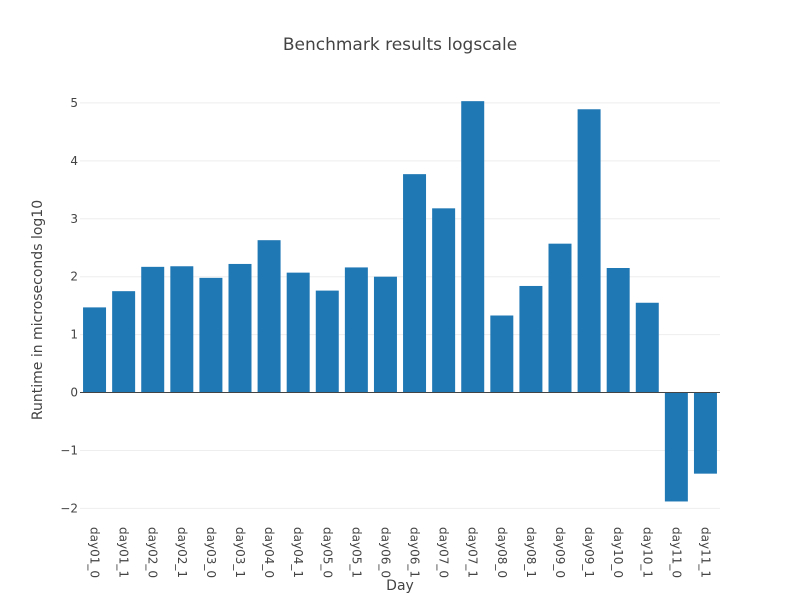  I want to click on x-tick-label: day02_1, so click(182, 552).